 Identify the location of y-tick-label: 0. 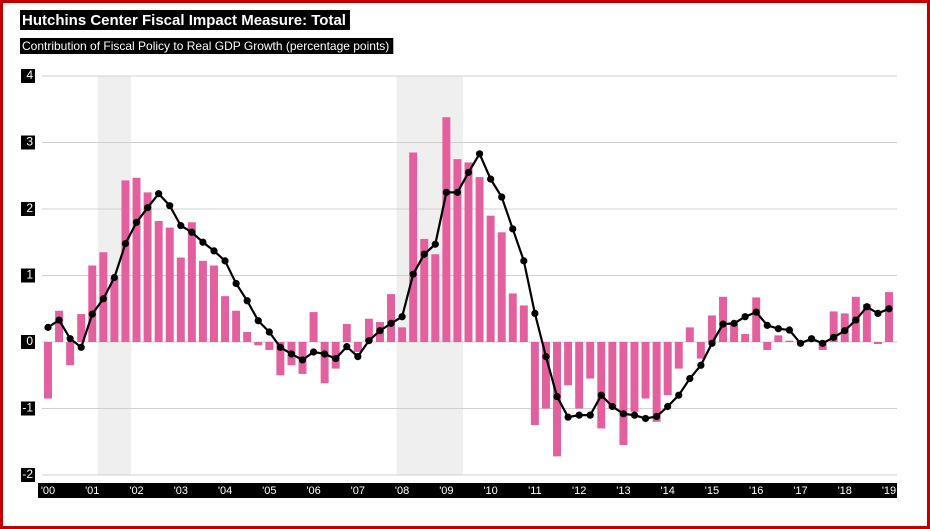
(29, 341).